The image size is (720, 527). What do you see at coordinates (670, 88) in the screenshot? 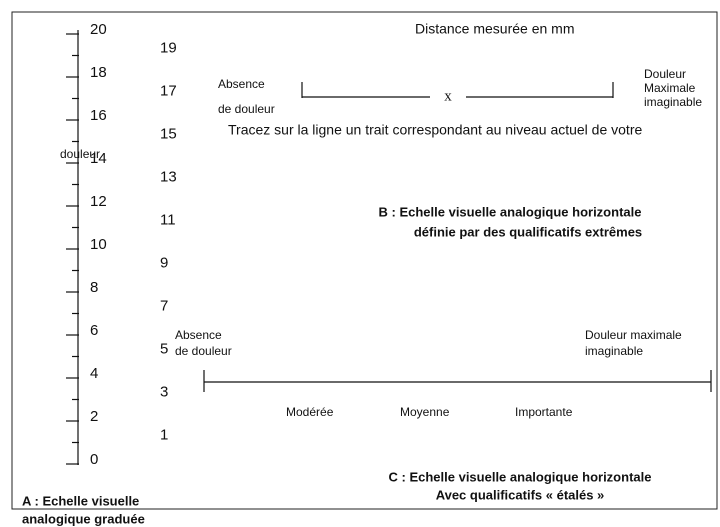
I see `right-label: Maximale` at bounding box center [670, 88].